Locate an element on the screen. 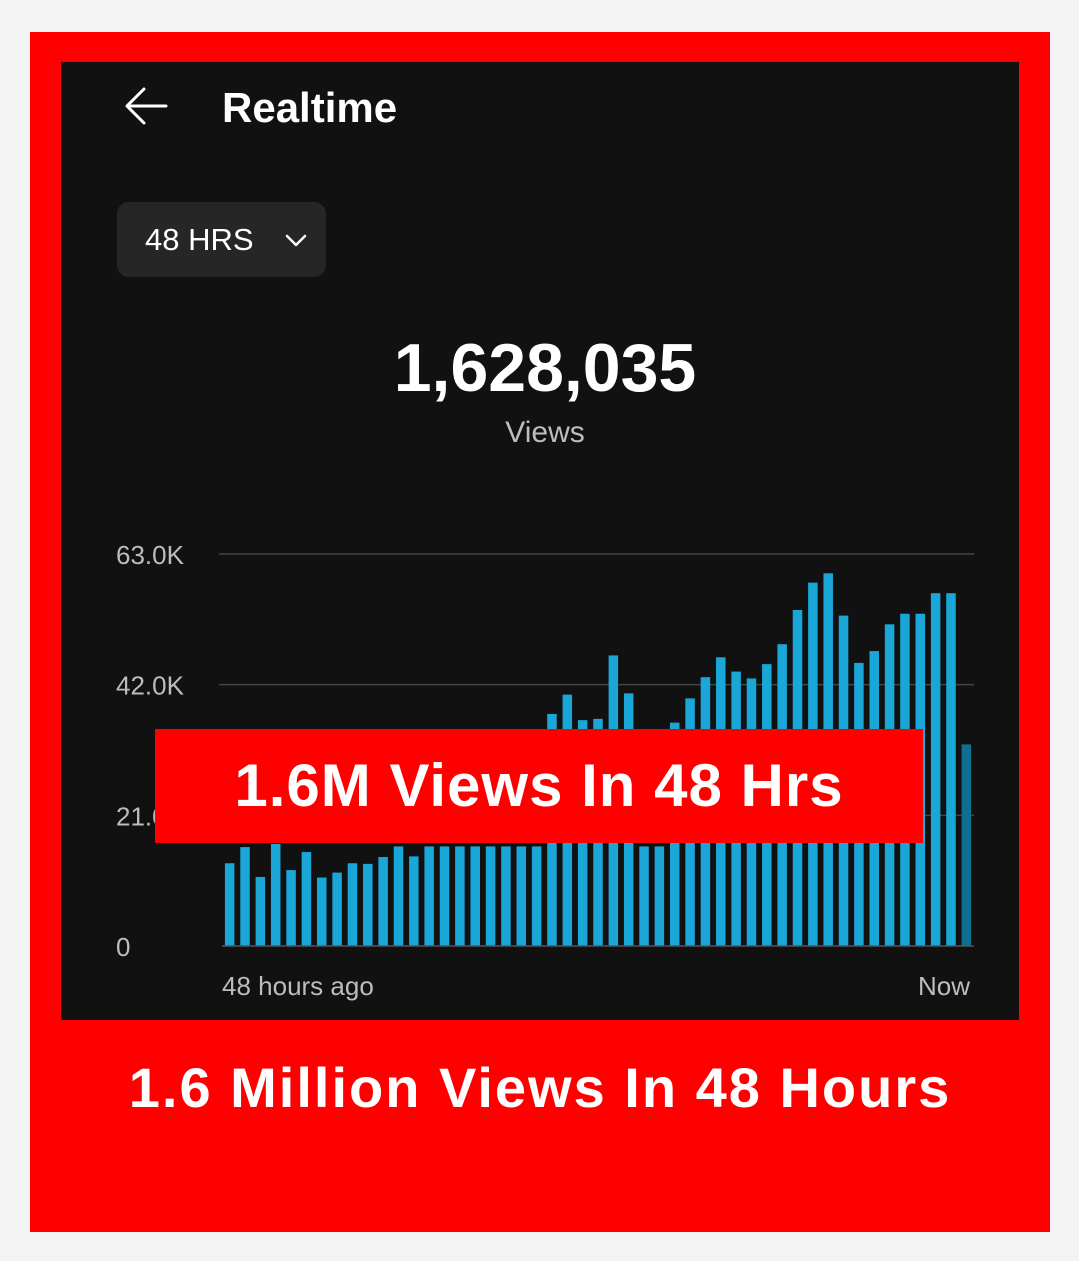  range-select-label: 48 HRS is located at coordinates (199, 239).